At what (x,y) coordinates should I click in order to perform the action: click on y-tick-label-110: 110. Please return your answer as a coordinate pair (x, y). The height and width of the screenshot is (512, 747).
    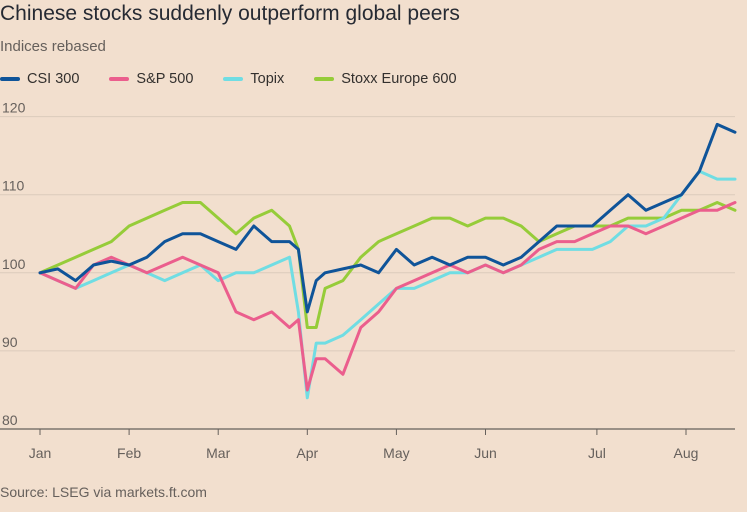
    Looking at the image, I should click on (13, 186).